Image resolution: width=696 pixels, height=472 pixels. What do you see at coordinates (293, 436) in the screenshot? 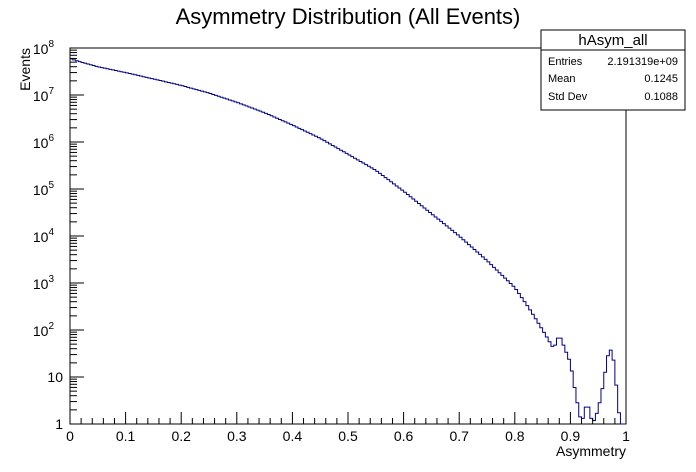
I see `x-tick-label: 0.4` at bounding box center [293, 436].